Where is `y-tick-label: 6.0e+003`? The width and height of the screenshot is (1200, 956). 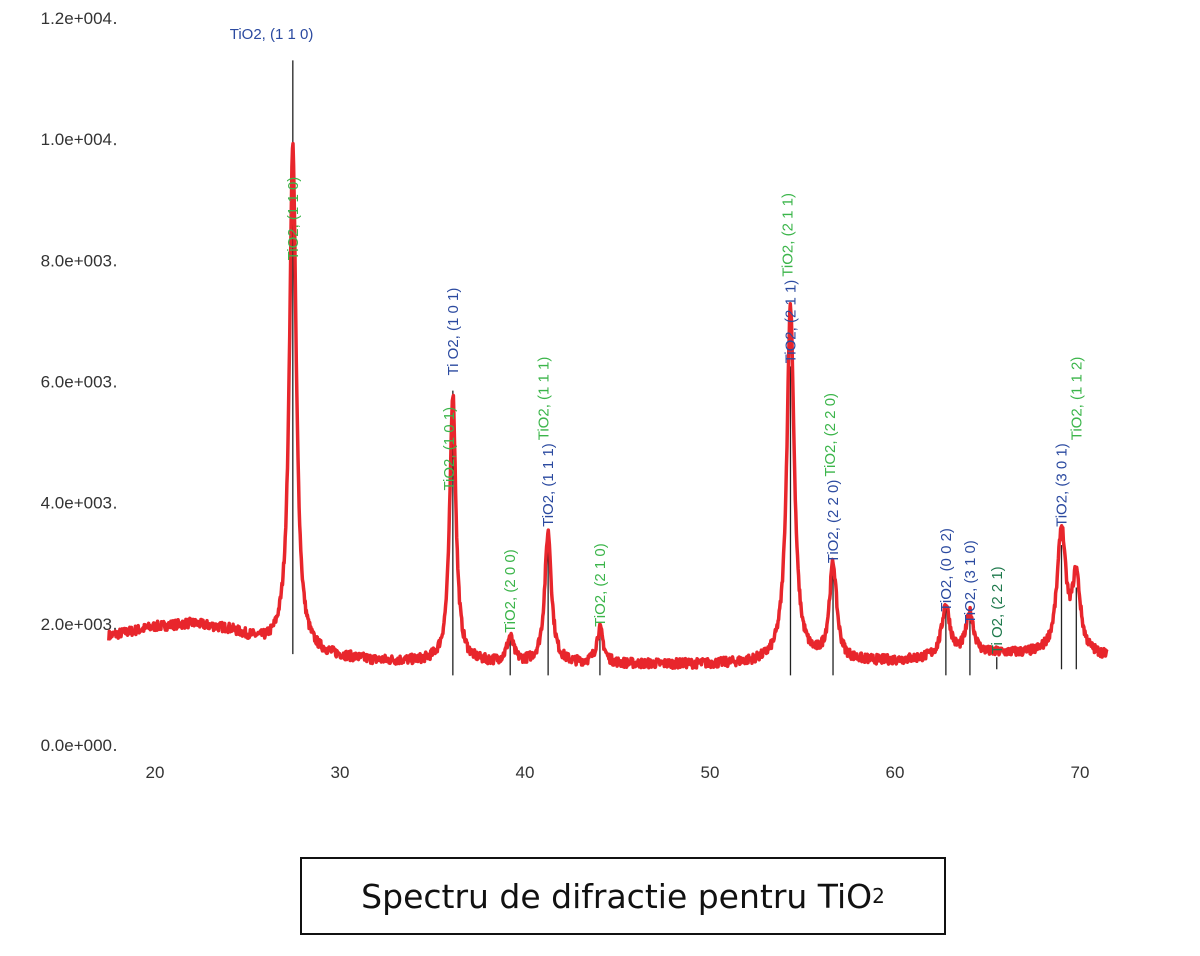
y-tick-label: 6.0e+003 is located at coordinates (76, 382).